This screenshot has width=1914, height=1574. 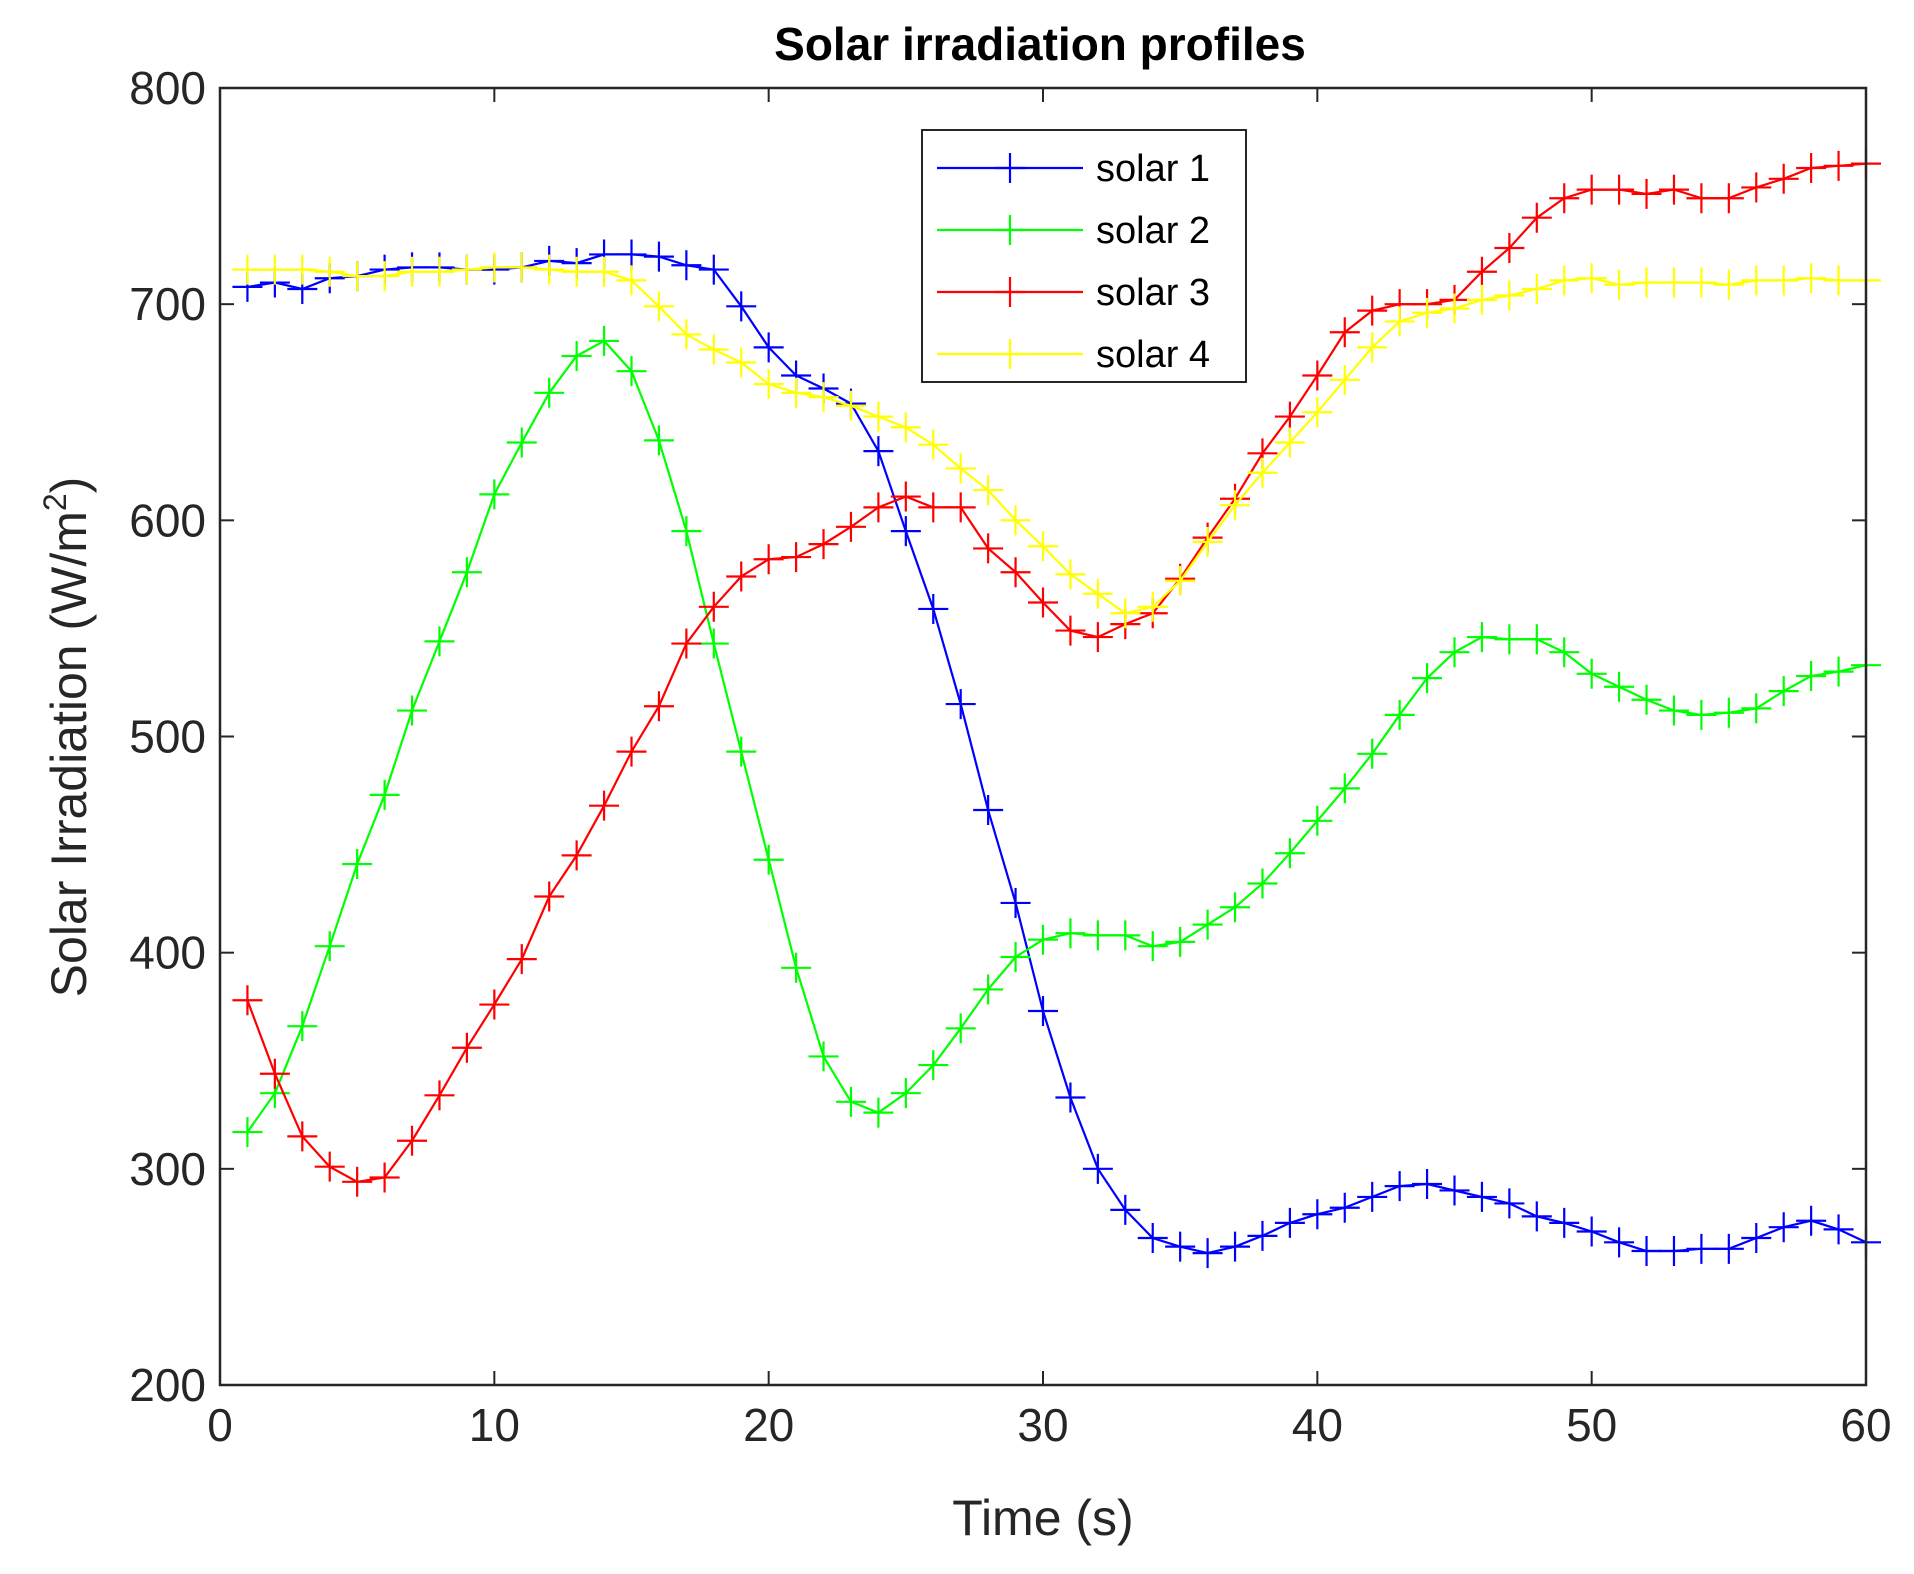 What do you see at coordinates (69, 754) in the screenshot?
I see `y-axis-title-main: Solar Irradiation (W/m` at bounding box center [69, 754].